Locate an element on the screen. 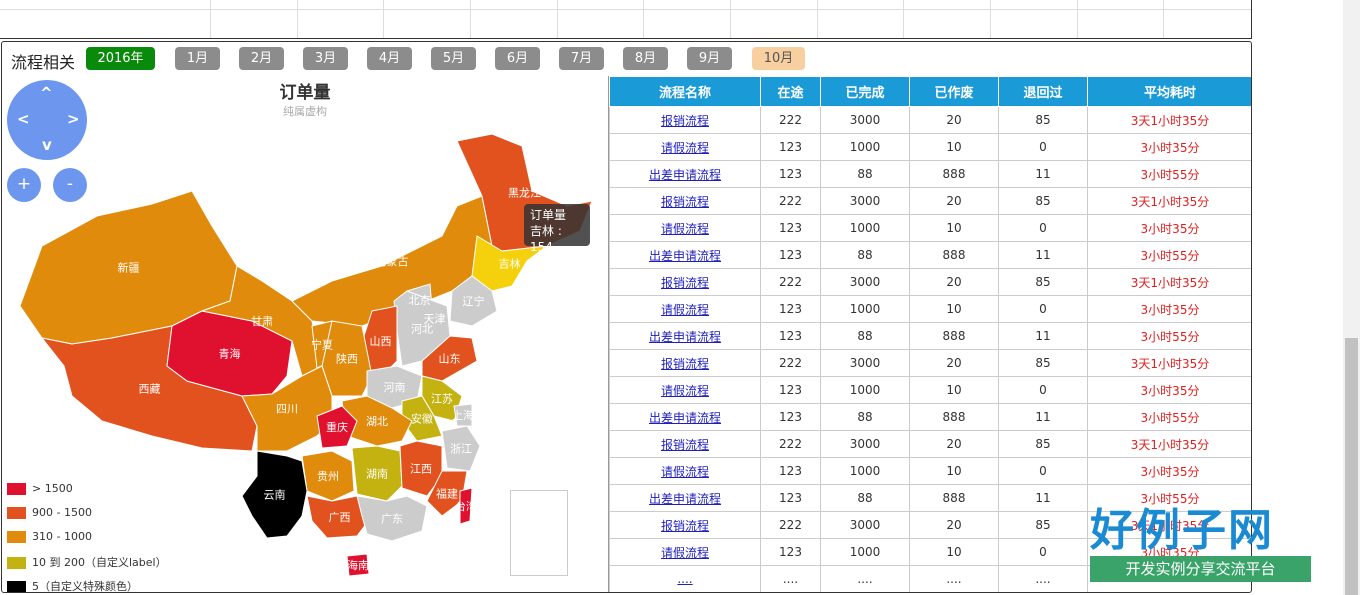 The height and width of the screenshot is (595, 1360). table-cell: 0 is located at coordinates (1043, 147).